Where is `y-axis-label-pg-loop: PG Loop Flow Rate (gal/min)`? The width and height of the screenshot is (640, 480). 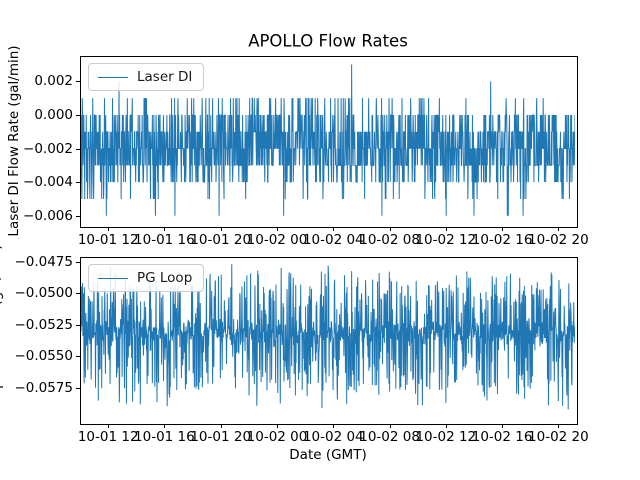
y-axis-label-pg-loop: PG Loop Flow Rate (gal/min) is located at coordinates (2, 340).